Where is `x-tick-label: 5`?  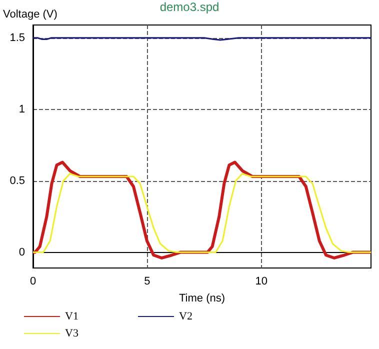
x-tick-label: 5 is located at coordinates (147, 282).